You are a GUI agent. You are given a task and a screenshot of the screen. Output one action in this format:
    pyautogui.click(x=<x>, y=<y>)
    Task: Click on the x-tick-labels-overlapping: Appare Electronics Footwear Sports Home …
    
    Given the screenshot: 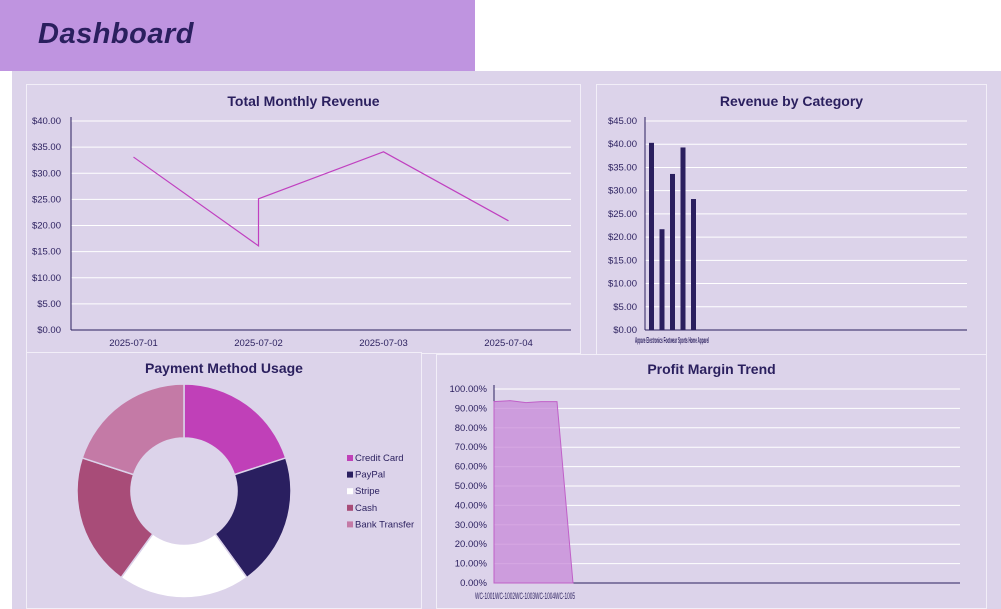 What is the action you would take?
    pyautogui.click(x=672, y=340)
    